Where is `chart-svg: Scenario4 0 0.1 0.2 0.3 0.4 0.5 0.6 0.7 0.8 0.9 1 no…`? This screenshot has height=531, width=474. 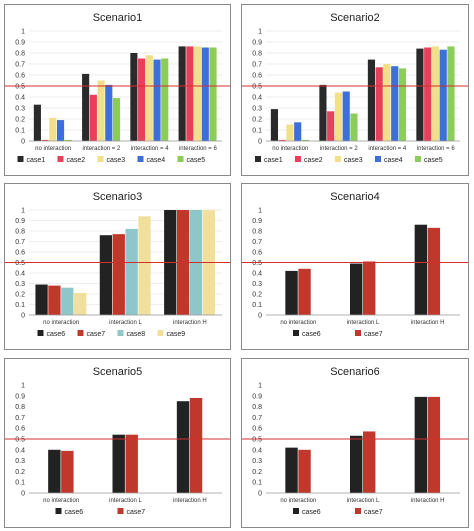 chart-svg: Scenario4 0 0.1 0.2 0.3 0.4 0.5 0.6 0.7 0.8 0.9 1 no… is located at coordinates (355, 264).